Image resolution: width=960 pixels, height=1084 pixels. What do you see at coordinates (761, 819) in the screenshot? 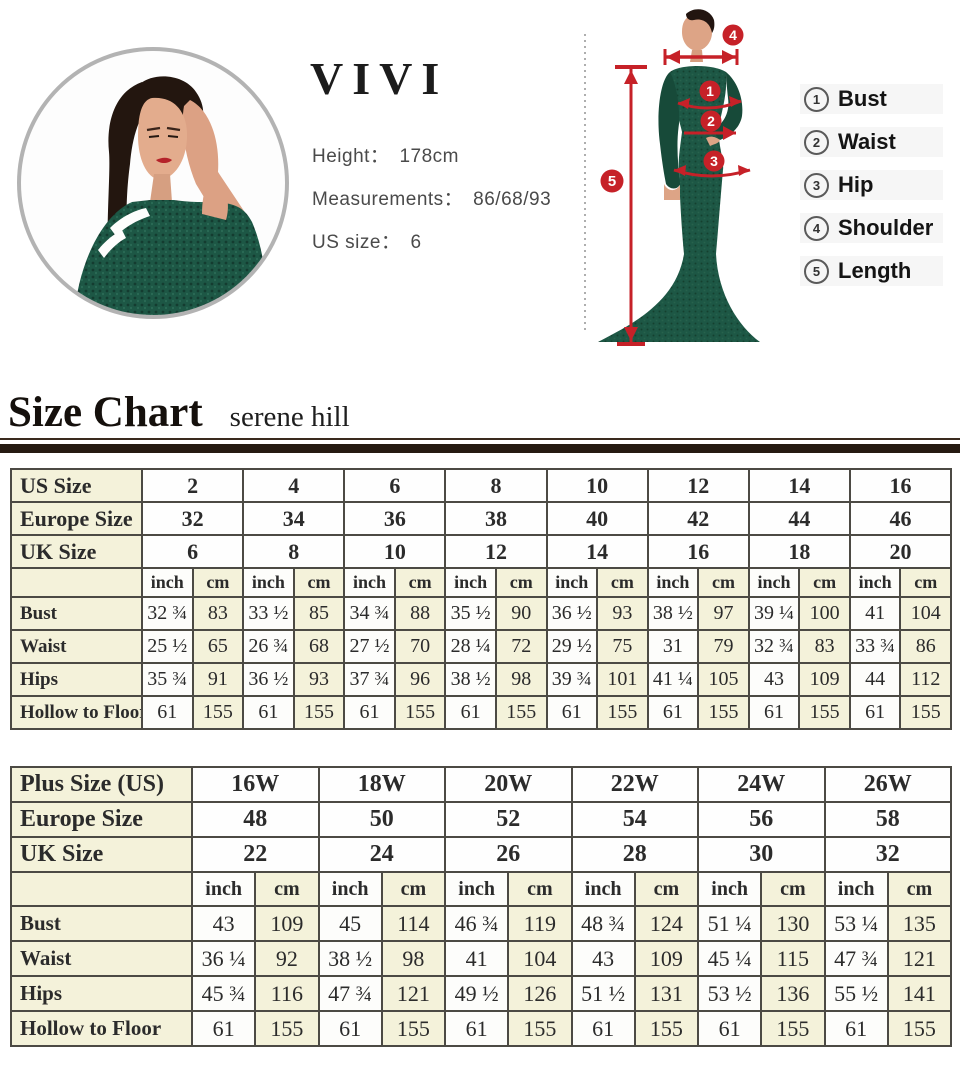
I see `size-value-cell: 56` at bounding box center [761, 819].